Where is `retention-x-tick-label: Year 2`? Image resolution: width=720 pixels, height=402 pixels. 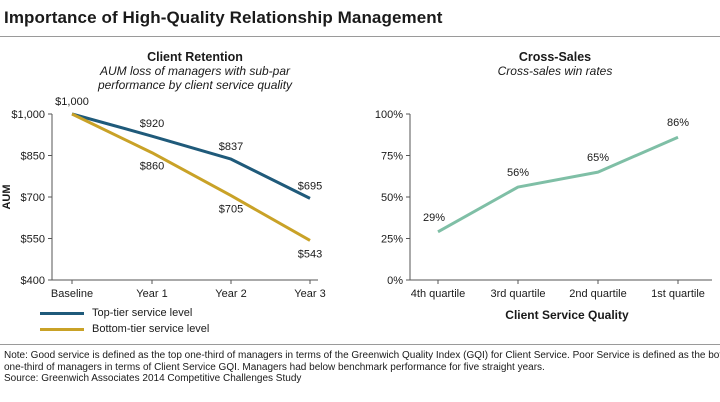
retention-x-tick-label: Year 2 is located at coordinates (230, 294).